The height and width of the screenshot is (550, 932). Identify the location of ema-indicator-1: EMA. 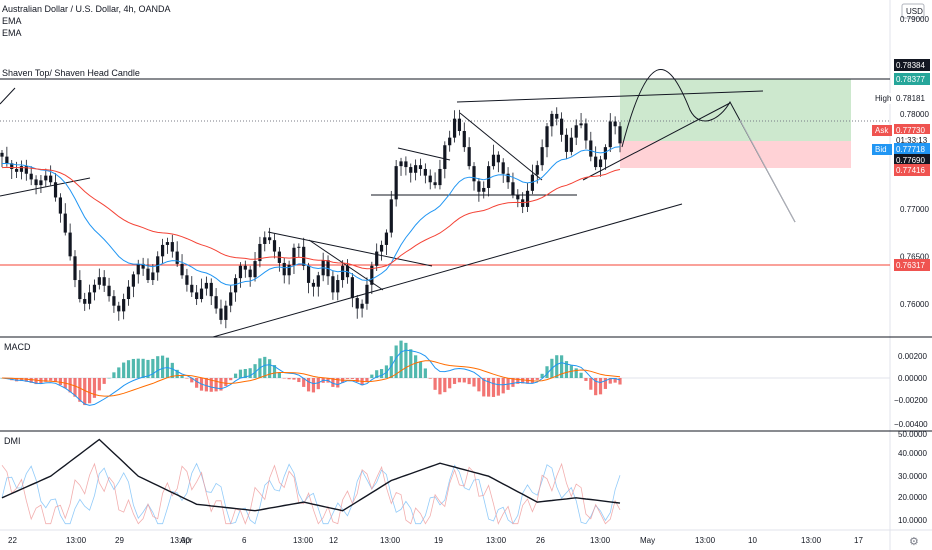
(12, 21).